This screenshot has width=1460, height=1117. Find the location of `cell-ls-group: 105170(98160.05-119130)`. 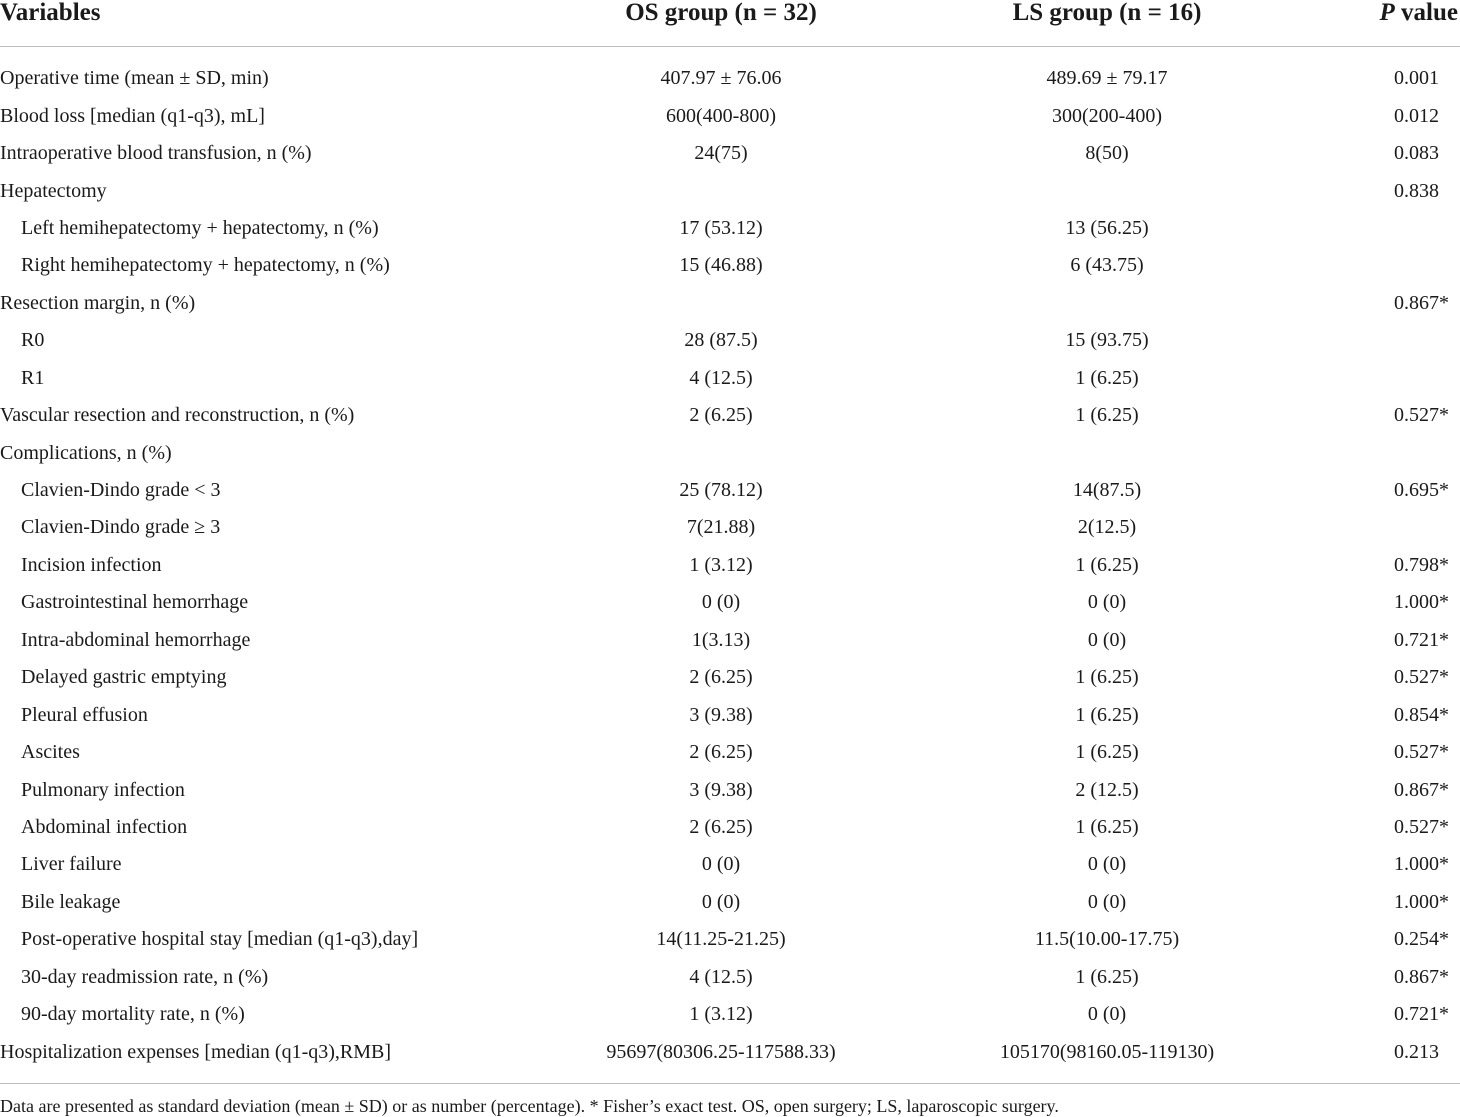

cell-ls-group: 105170(98160.05-119130) is located at coordinates (1107, 1051).